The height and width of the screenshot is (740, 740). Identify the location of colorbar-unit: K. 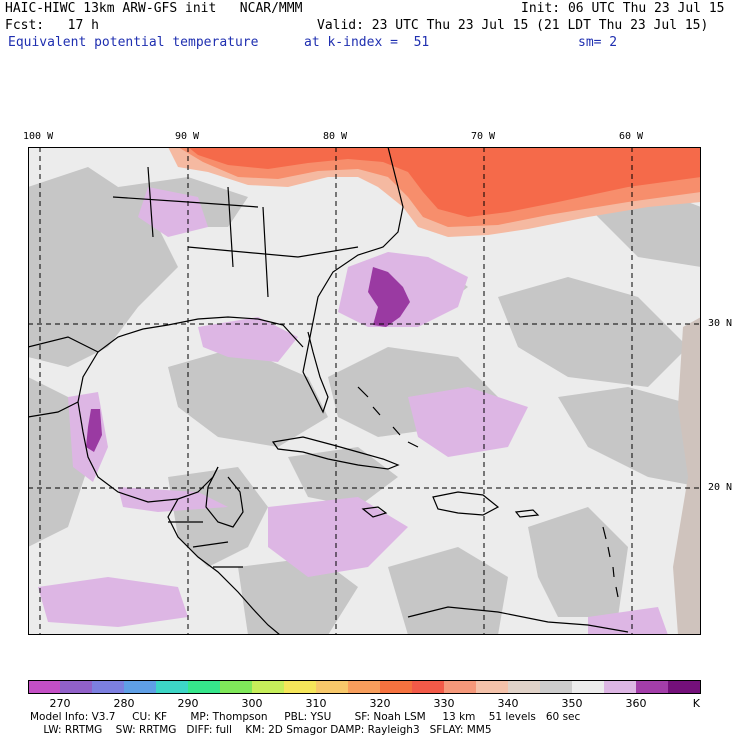
(697, 703).